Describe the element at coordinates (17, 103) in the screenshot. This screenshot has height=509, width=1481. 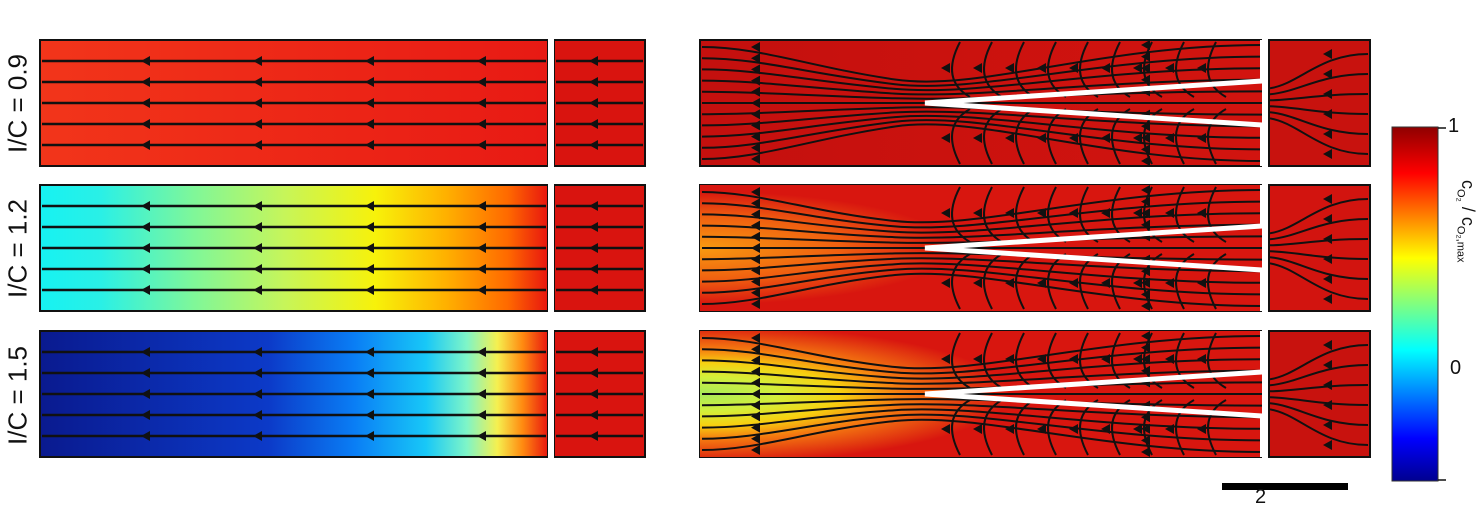
I see `row-label-1: I/C = 0.9` at that location.